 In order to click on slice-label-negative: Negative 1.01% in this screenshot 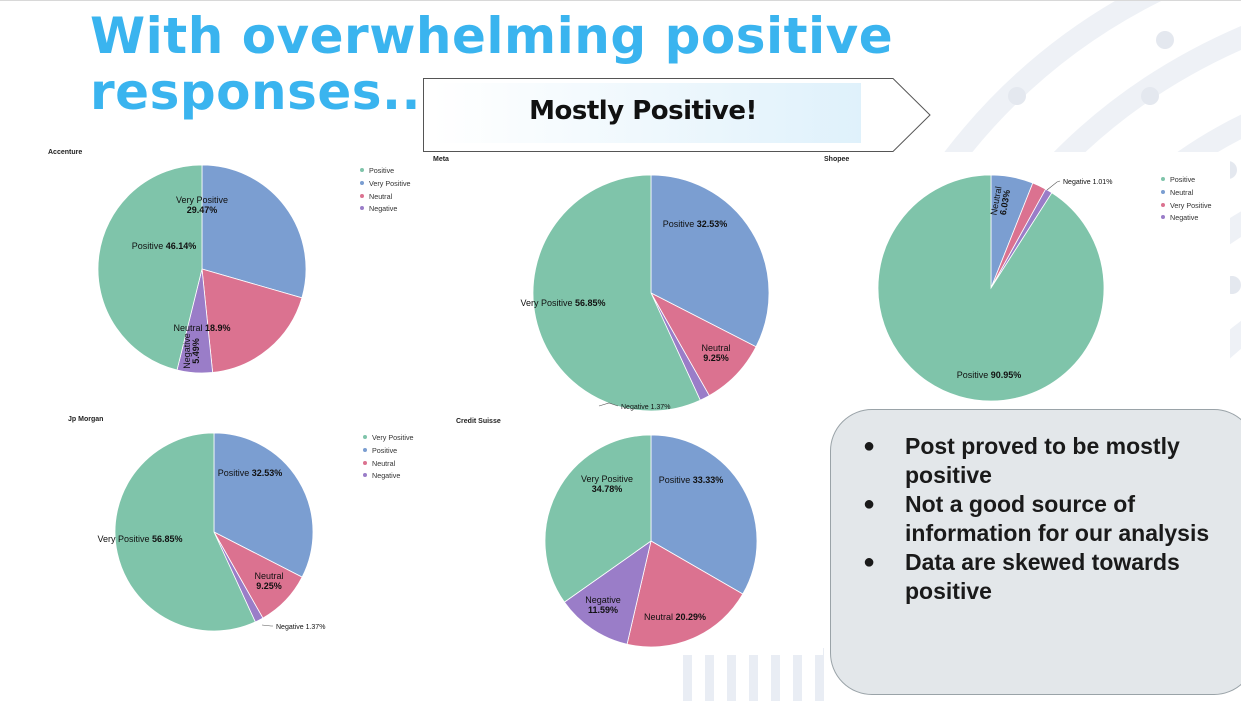, I will do `click(1087, 182)`.